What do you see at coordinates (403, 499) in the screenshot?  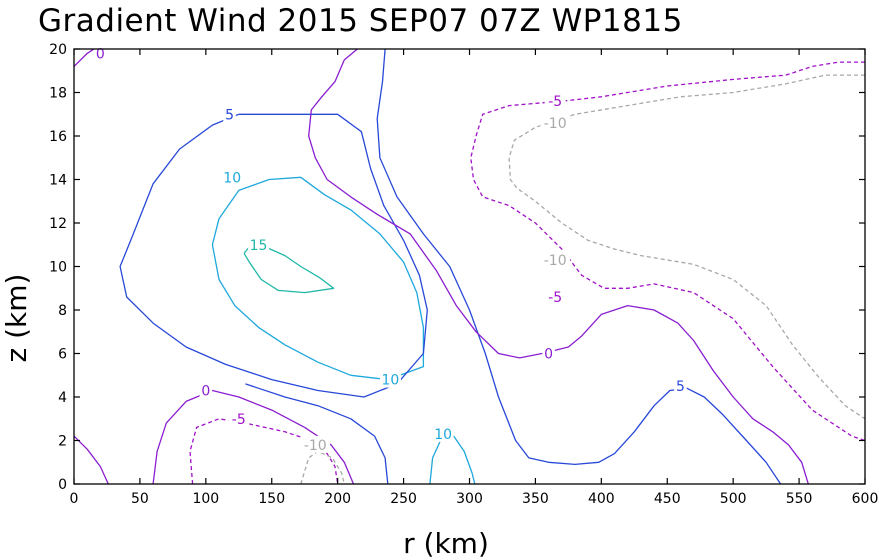 I see `x-tick-label-250: 250` at bounding box center [403, 499].